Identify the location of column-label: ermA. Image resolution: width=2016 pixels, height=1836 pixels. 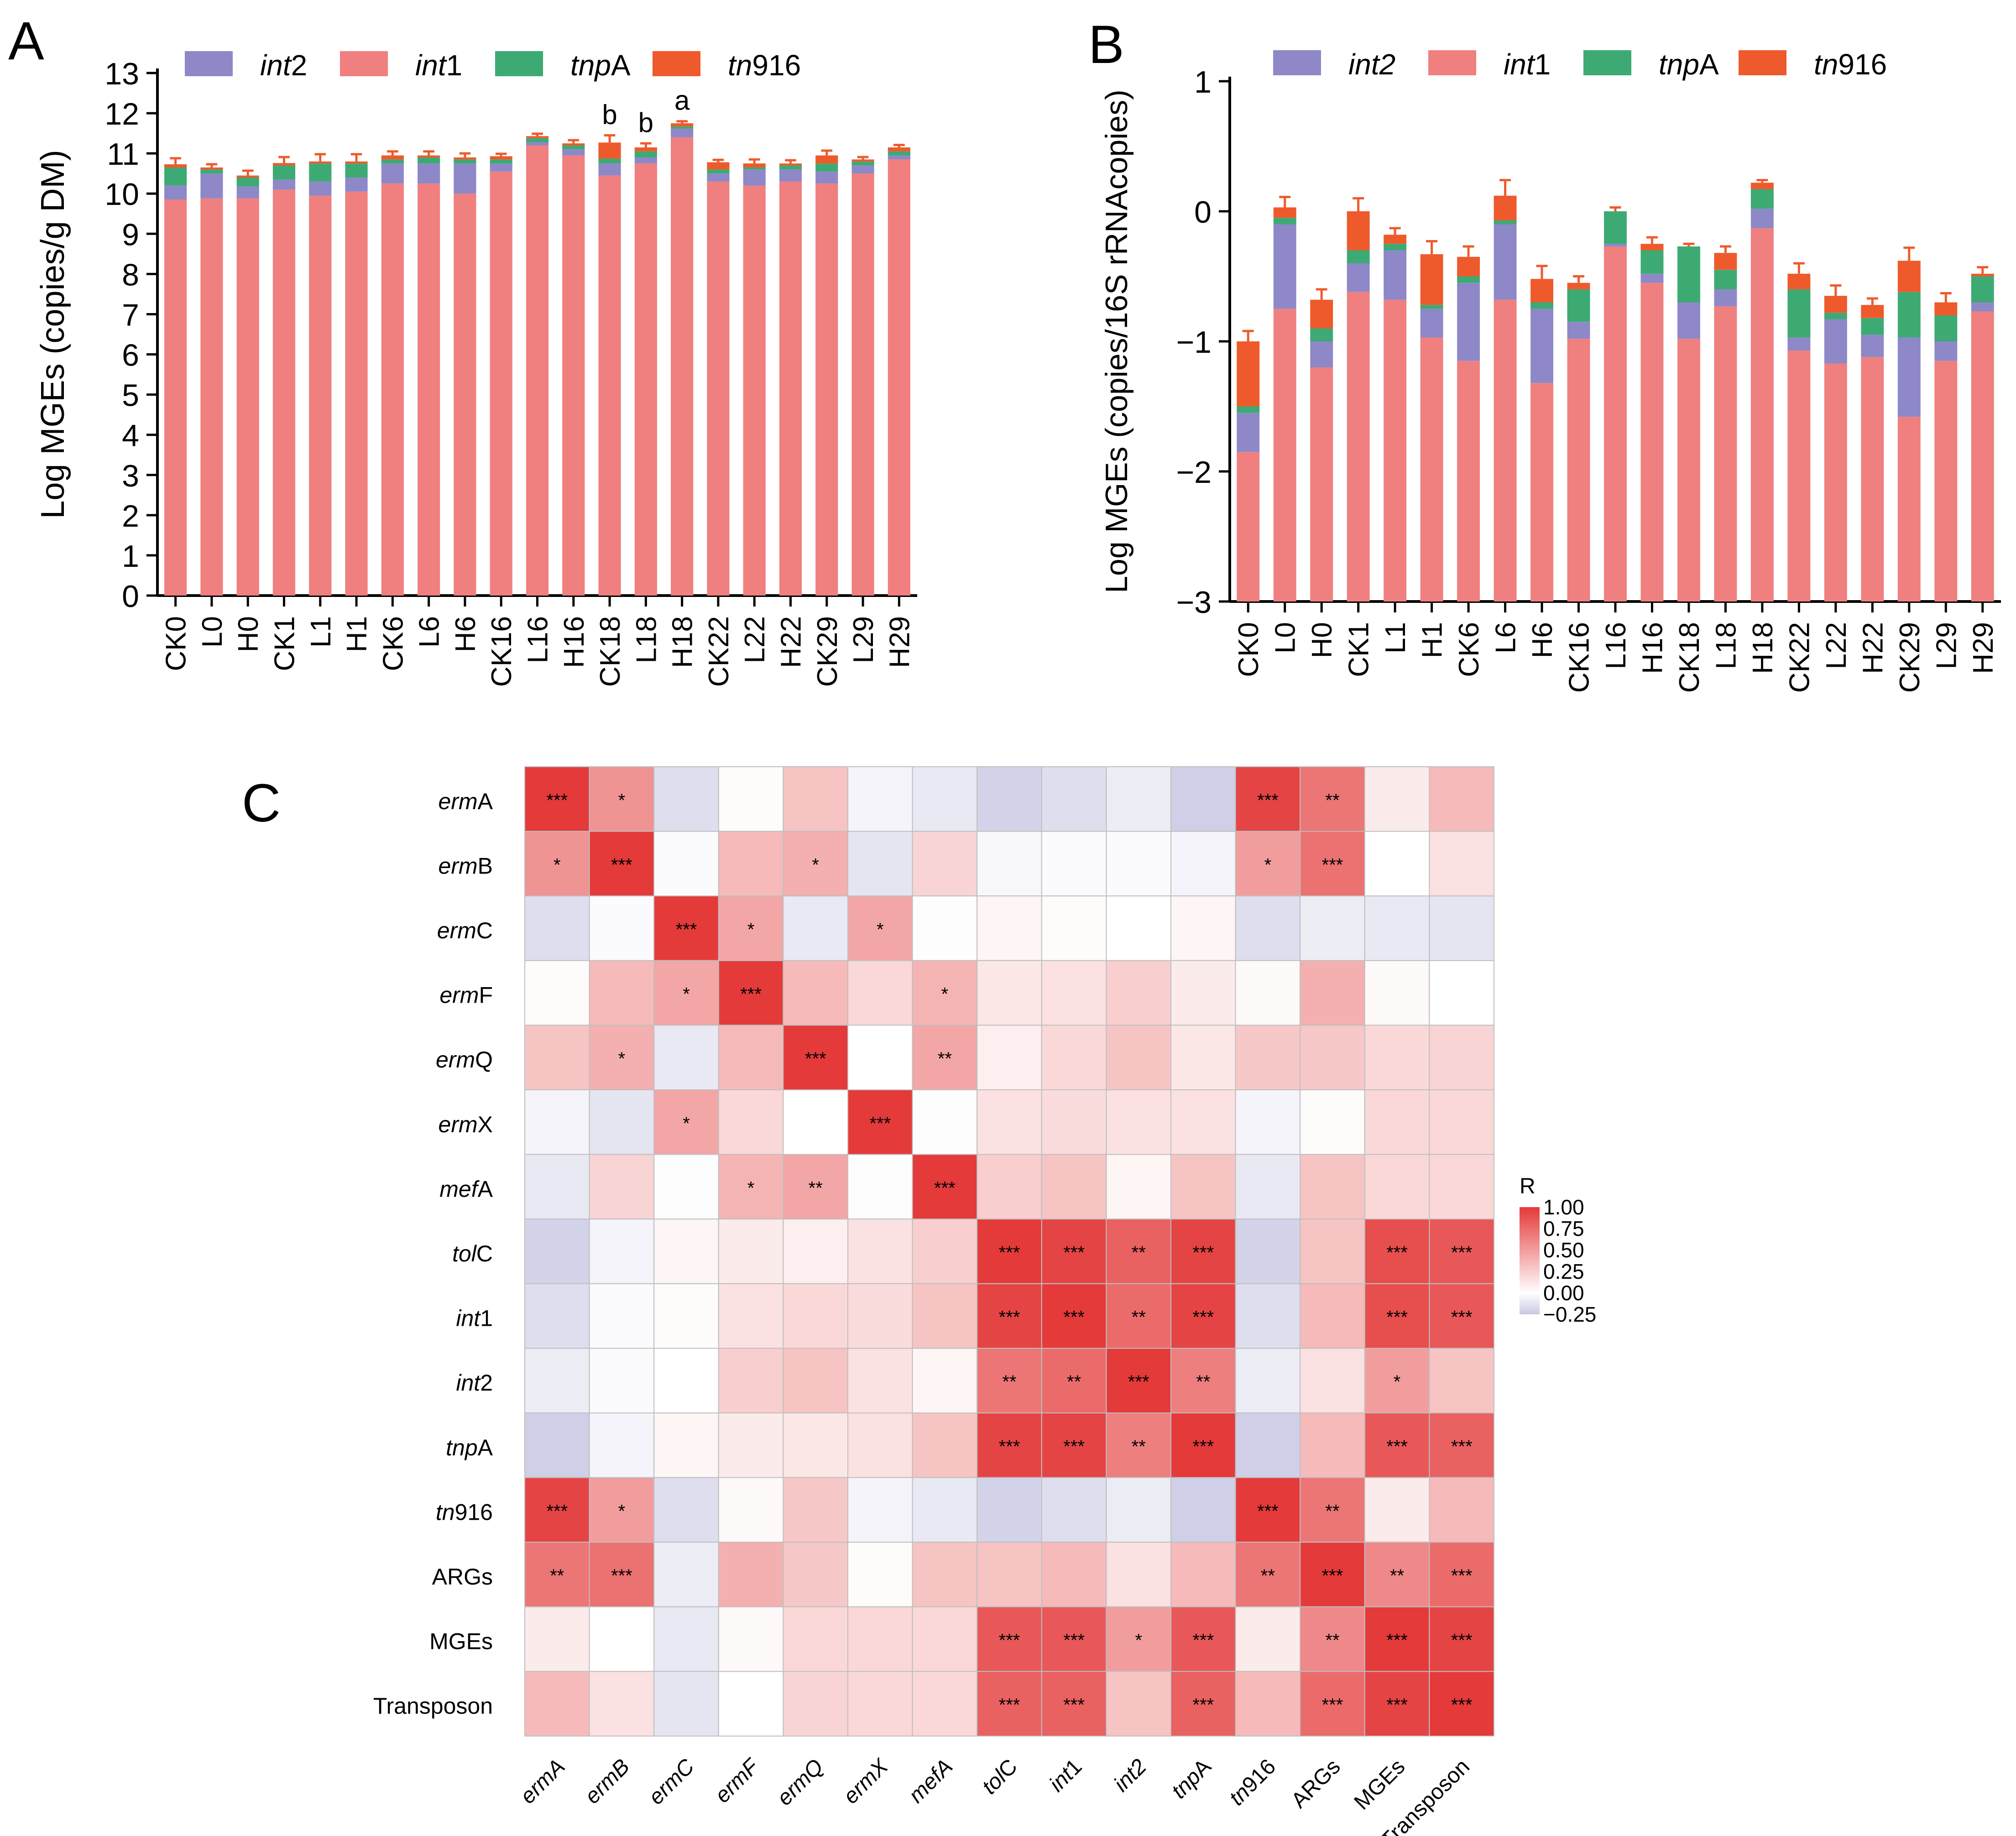
(543, 1782).